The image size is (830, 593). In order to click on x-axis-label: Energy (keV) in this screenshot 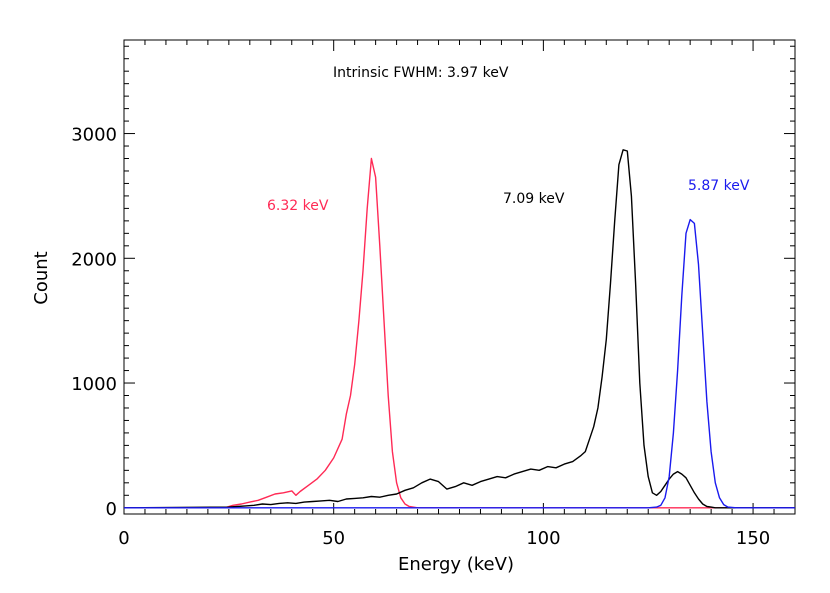, I will do `click(456, 564)`.